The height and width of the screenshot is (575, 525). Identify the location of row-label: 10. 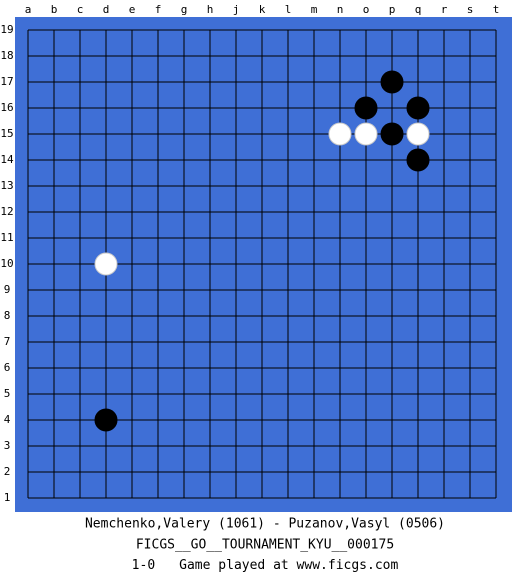
(6, 263).